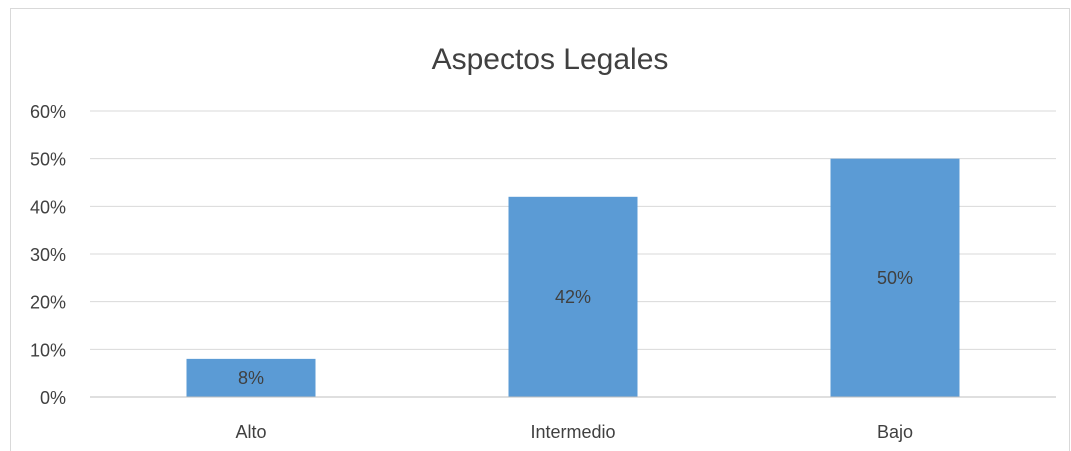  What do you see at coordinates (48, 303) in the screenshot?
I see `y-tick-label: 20%` at bounding box center [48, 303].